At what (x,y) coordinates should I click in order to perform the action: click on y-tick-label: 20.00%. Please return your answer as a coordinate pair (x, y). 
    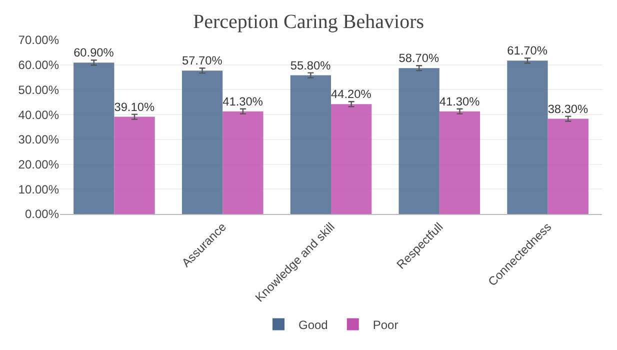
    Looking at the image, I should click on (39, 164).